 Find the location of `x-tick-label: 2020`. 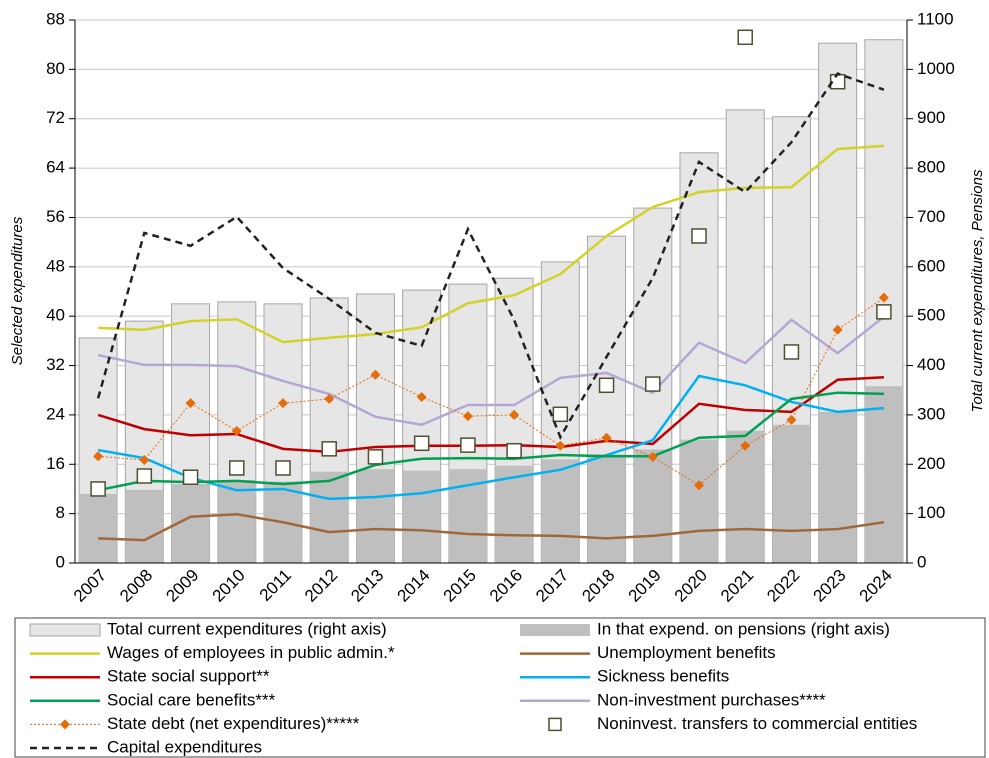

x-tick-label: 2020 is located at coordinates (691, 586).